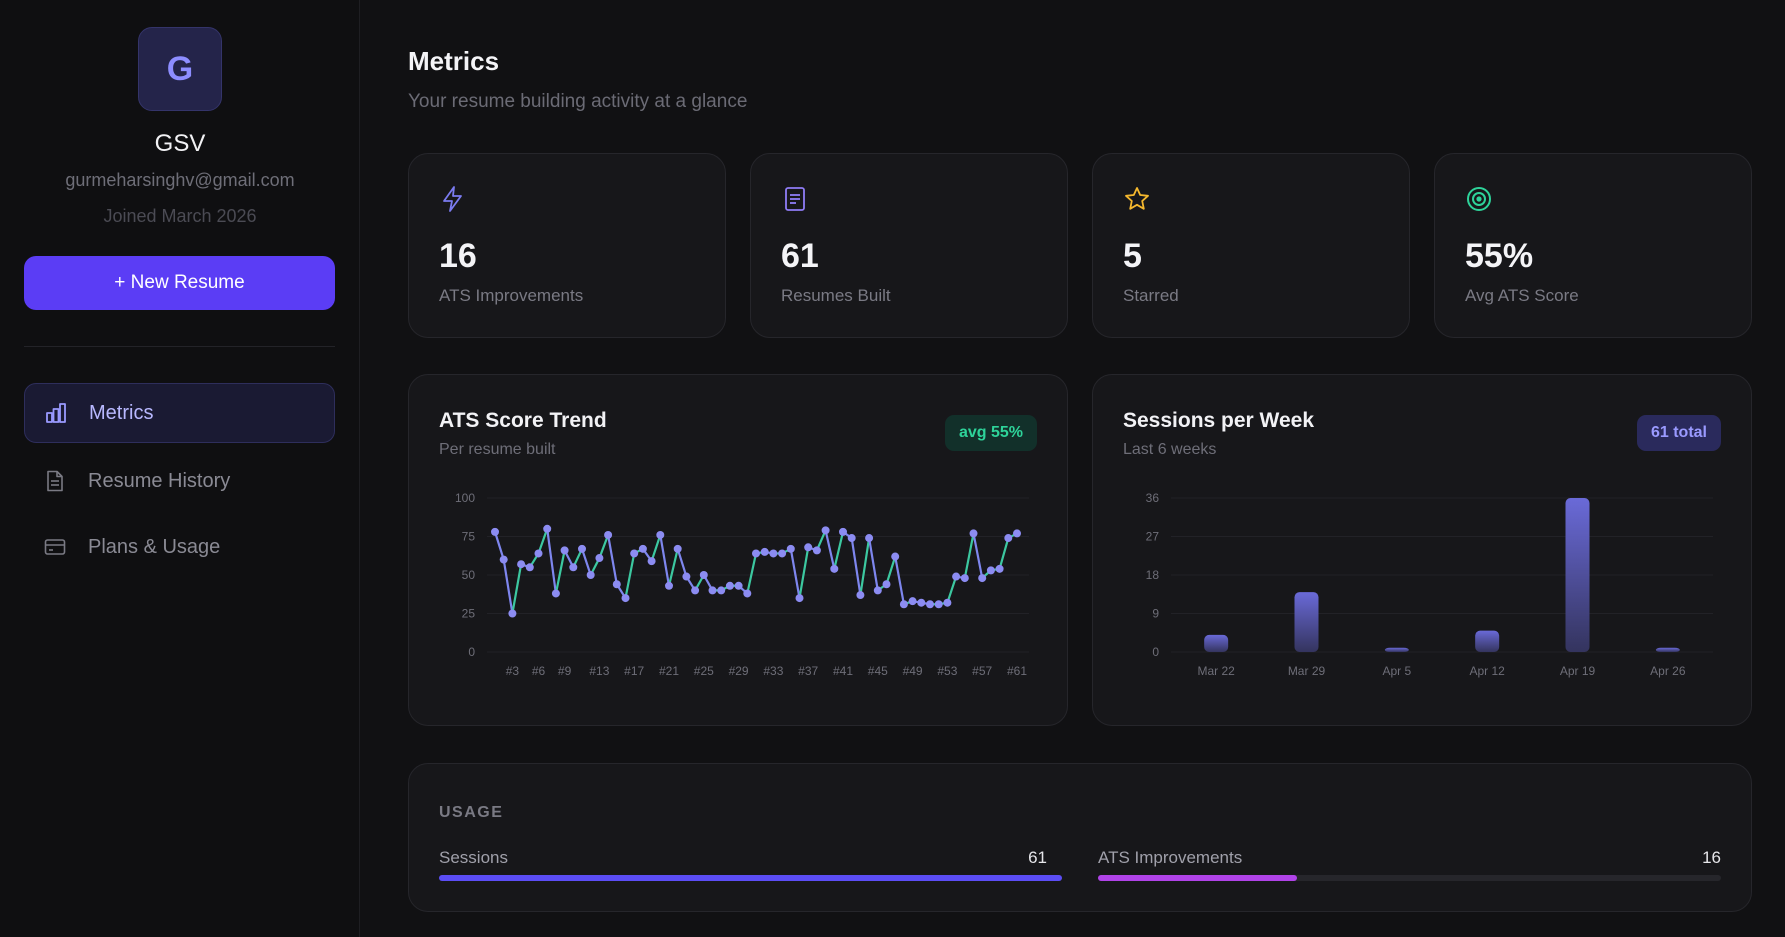 This screenshot has width=1785, height=937. What do you see at coordinates (982, 671) in the screenshot?
I see `x-tick-label: #57` at bounding box center [982, 671].